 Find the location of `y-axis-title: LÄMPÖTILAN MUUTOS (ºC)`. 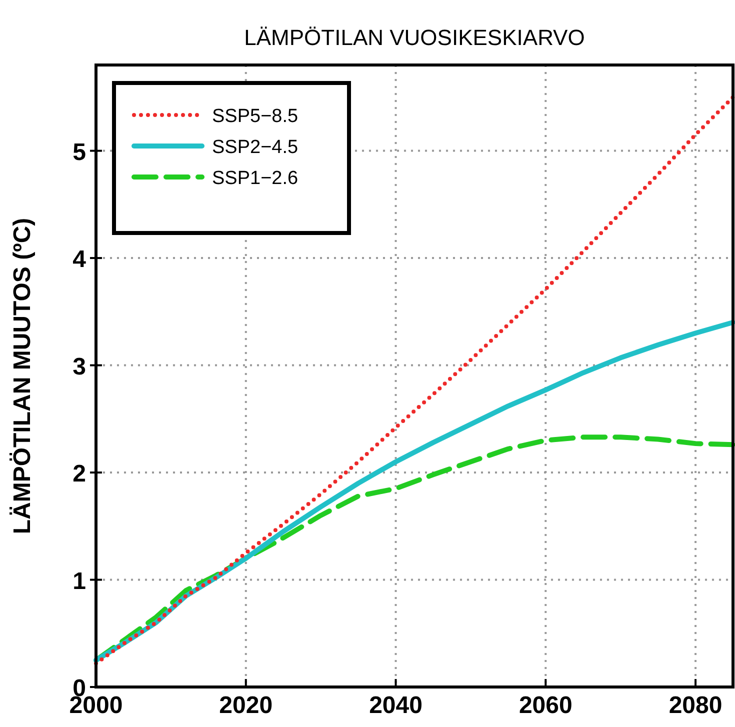

y-axis-title: LÄMPÖTILAN MUUTOS (ºC) is located at coordinates (22, 376).